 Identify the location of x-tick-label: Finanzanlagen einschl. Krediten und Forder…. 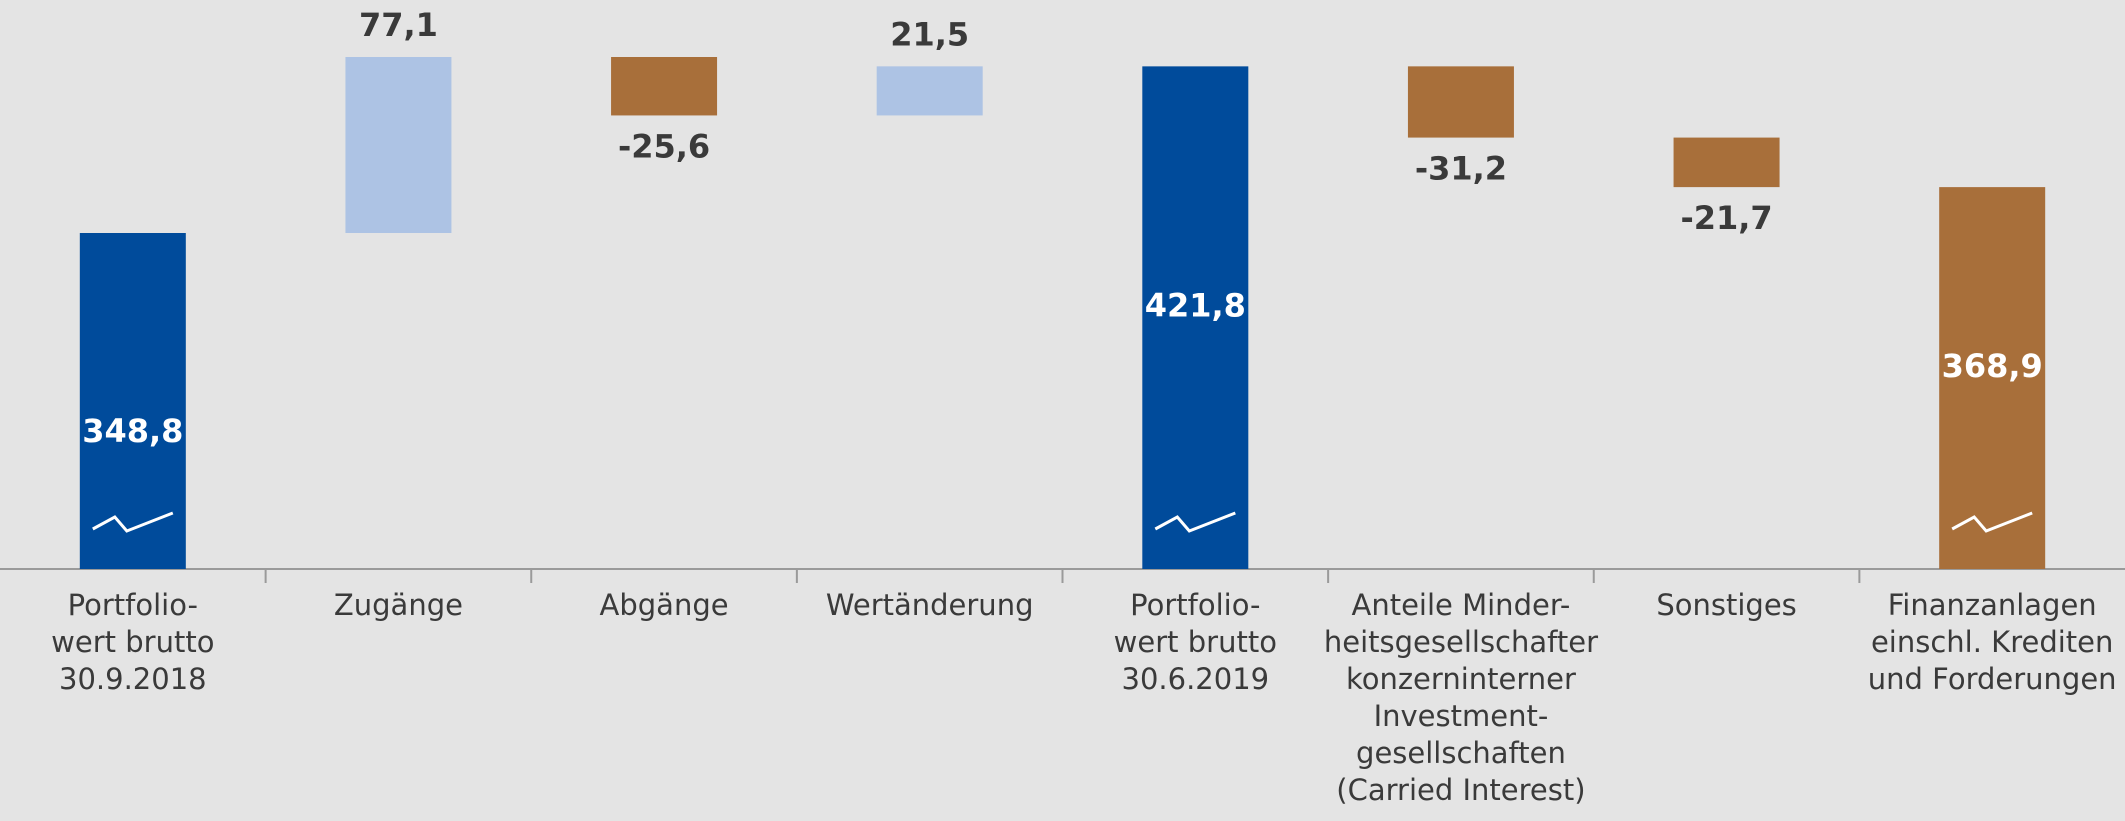
(1992, 642).